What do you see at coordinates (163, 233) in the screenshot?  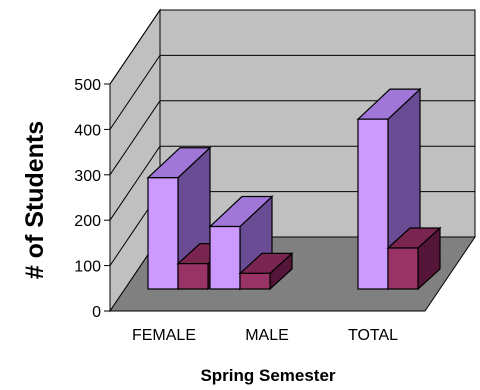 I see `bar-series1-female-front` at bounding box center [163, 233].